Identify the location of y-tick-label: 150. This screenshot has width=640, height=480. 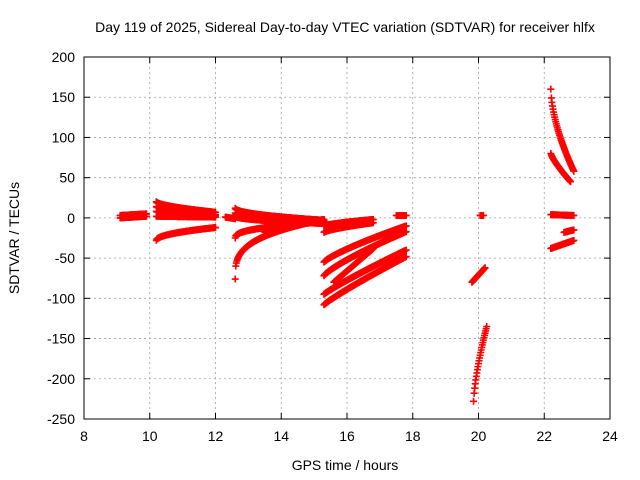
(64, 97).